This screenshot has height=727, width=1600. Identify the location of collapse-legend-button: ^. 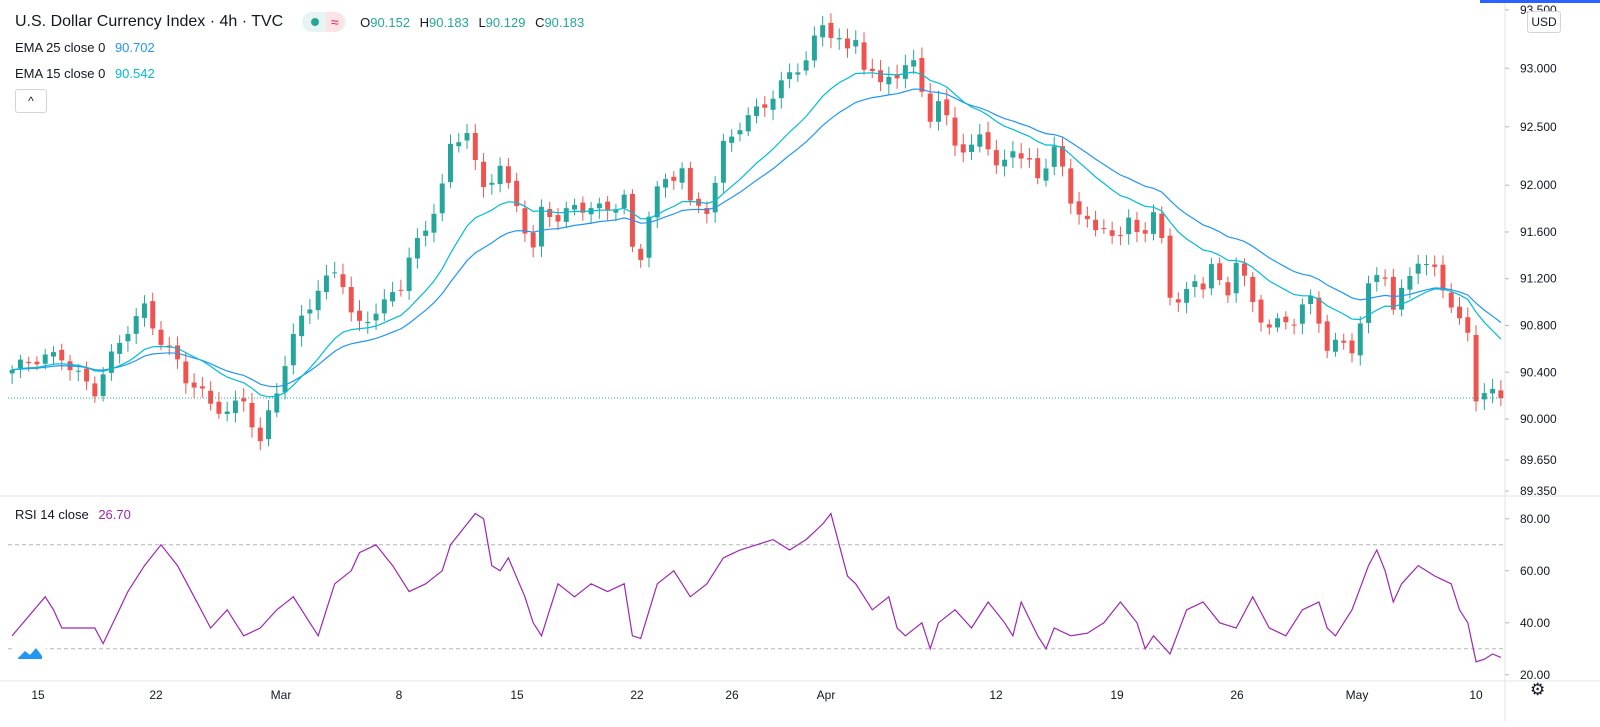
(31, 101).